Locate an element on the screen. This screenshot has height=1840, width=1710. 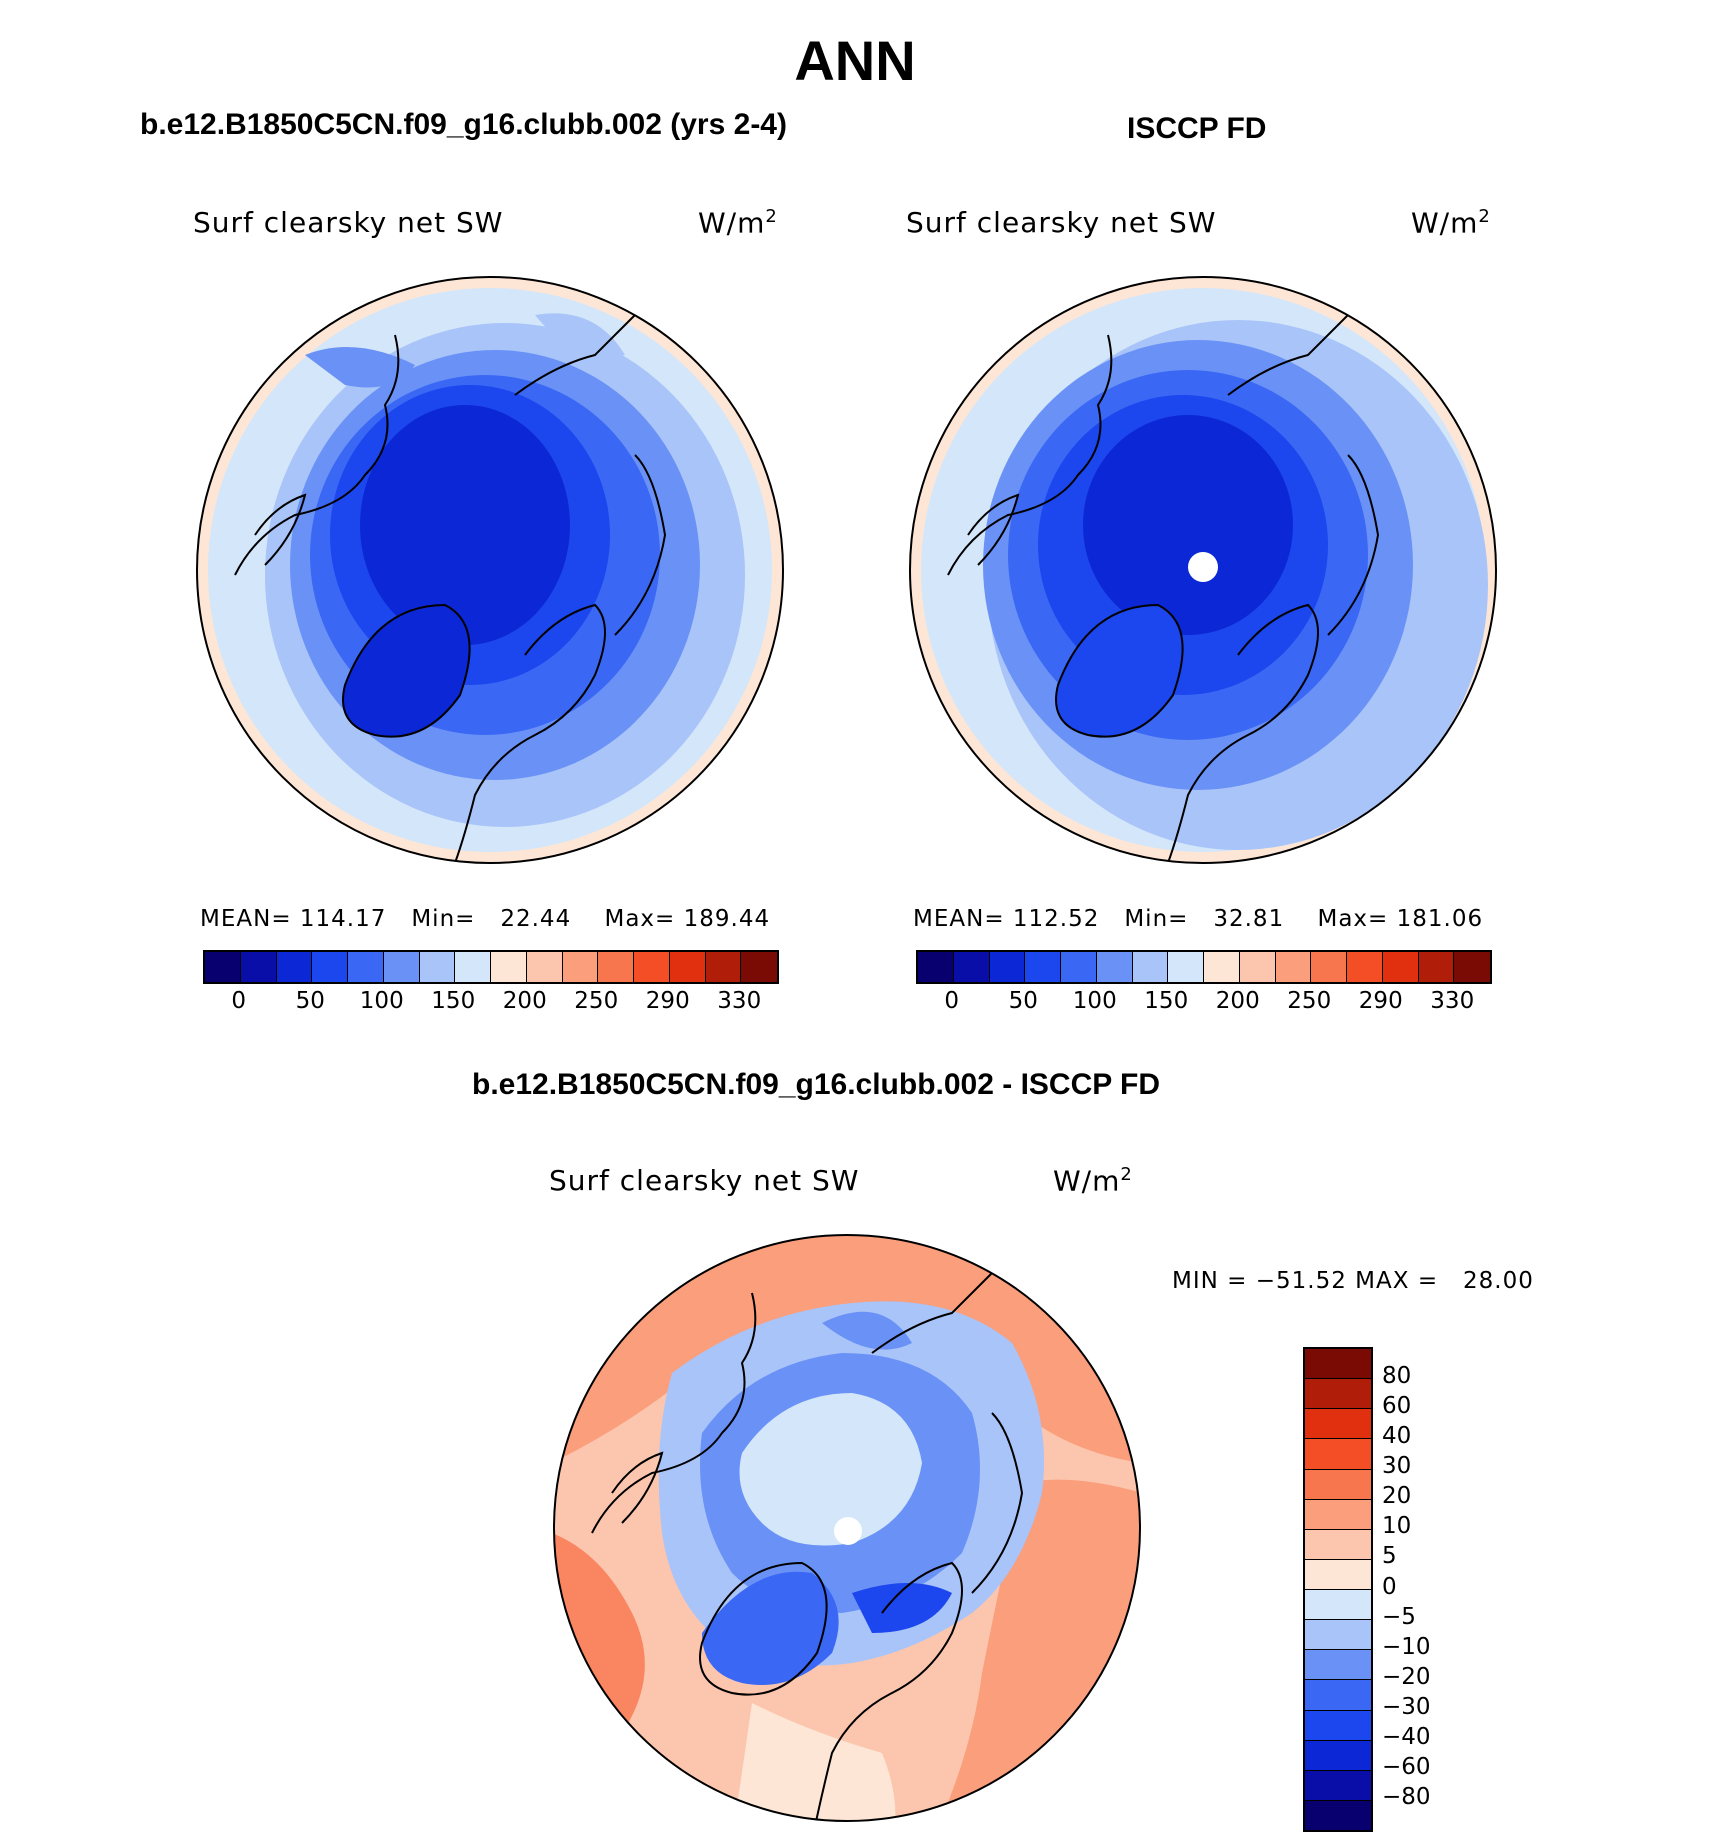
colorbar-tick-label: 290 is located at coordinates (667, 1001).